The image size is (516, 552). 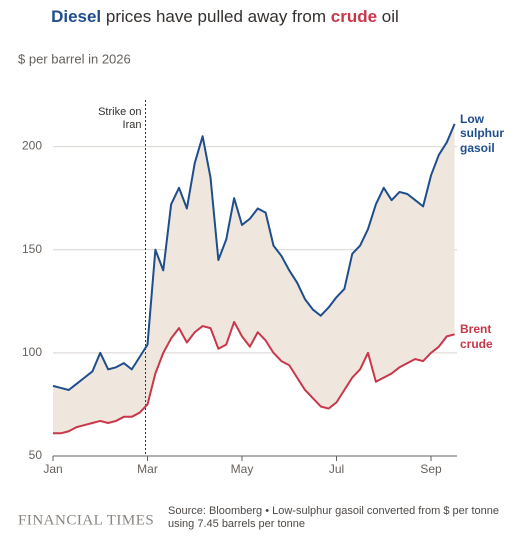 What do you see at coordinates (216, 16) in the screenshot?
I see `title-part: prices have pulled away from` at bounding box center [216, 16].